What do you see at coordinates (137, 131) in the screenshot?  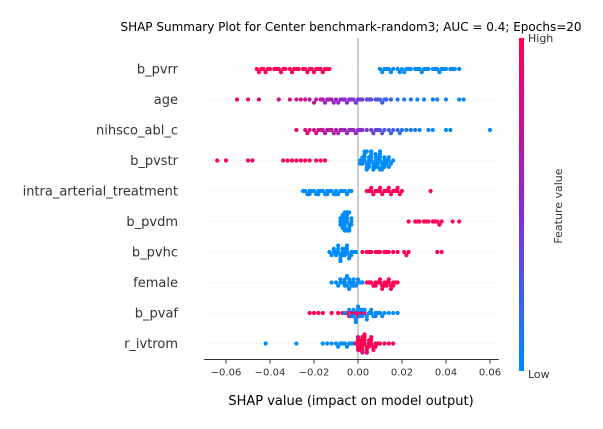 I see `feature-label: nihsco_abl_c` at bounding box center [137, 131].